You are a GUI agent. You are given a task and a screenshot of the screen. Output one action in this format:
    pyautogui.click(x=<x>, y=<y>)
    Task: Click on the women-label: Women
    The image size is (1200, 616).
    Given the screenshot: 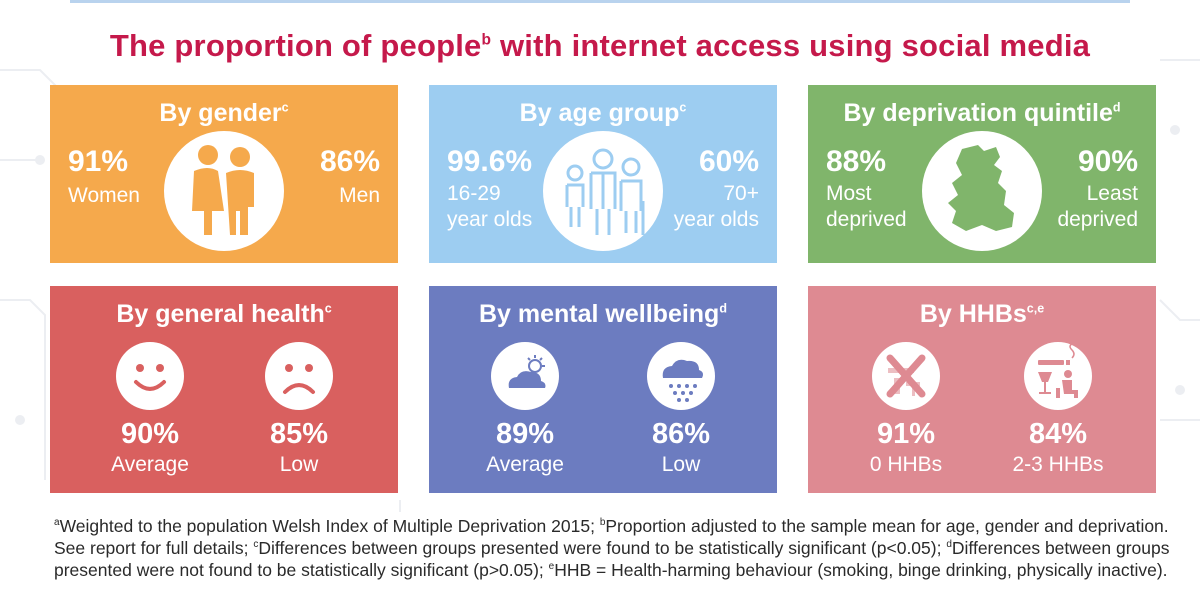 What is the action you would take?
    pyautogui.click(x=104, y=195)
    